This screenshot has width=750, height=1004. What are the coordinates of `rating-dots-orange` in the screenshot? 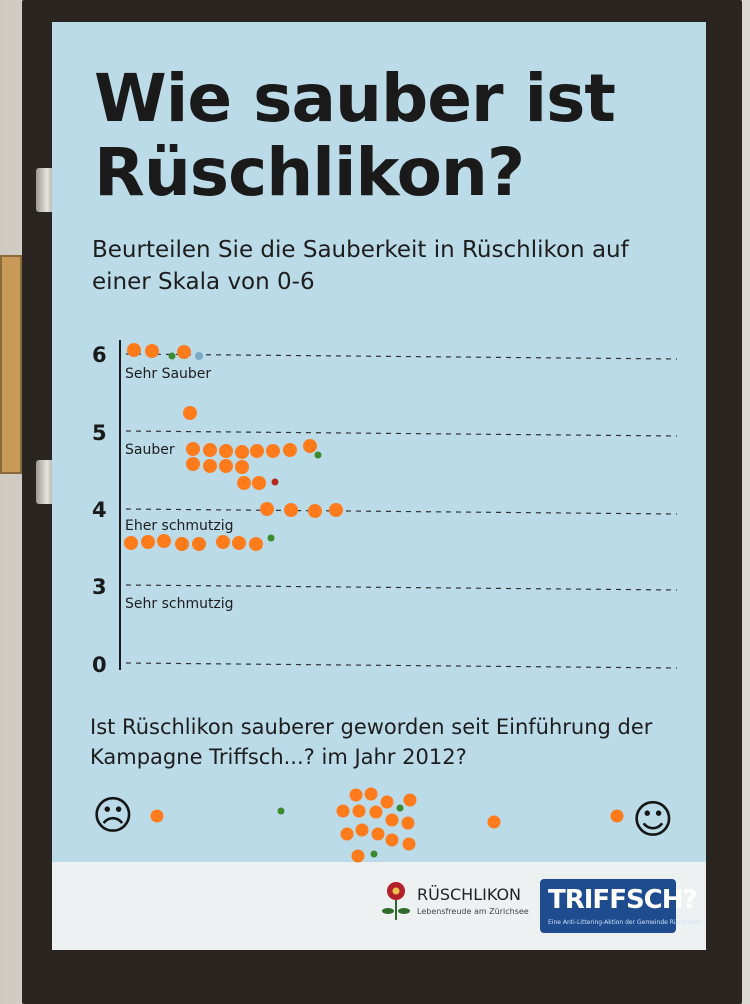 It's located at (233, 447).